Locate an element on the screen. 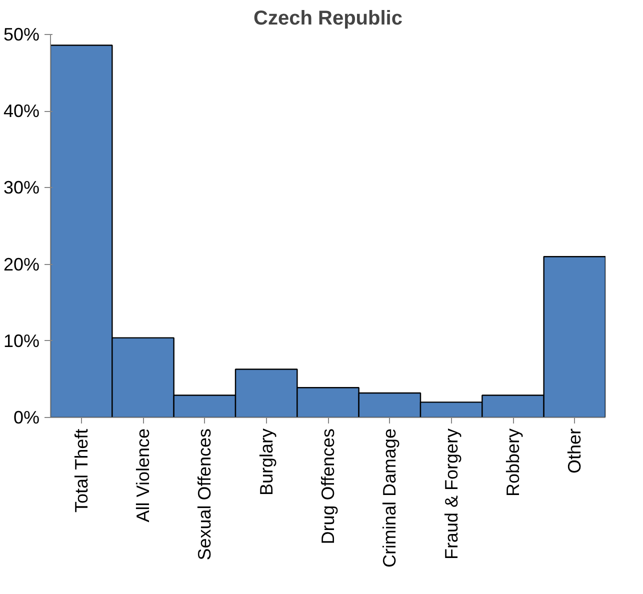  x-tick-label: Criminal Damage is located at coordinates (390, 498).